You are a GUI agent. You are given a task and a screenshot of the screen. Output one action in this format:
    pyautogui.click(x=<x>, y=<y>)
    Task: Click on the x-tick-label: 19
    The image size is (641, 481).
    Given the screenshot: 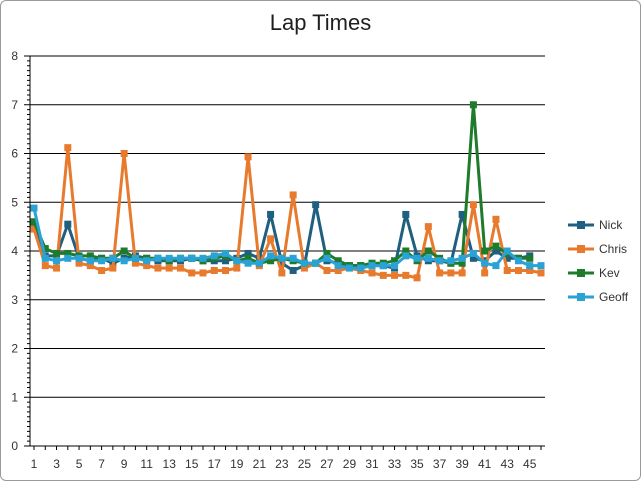 What is the action you would take?
    pyautogui.click(x=237, y=464)
    